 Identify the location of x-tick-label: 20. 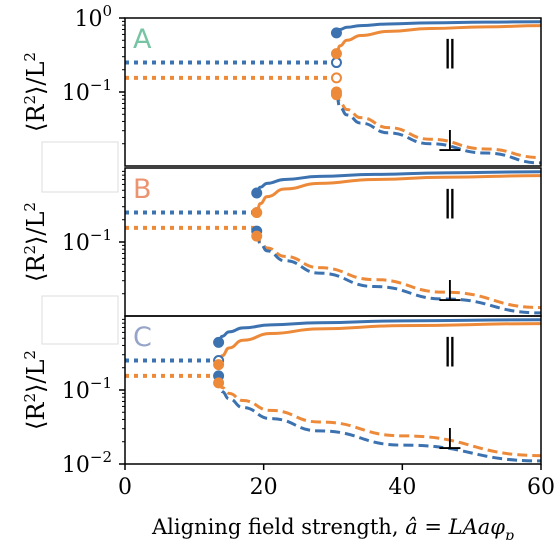
(264, 487).